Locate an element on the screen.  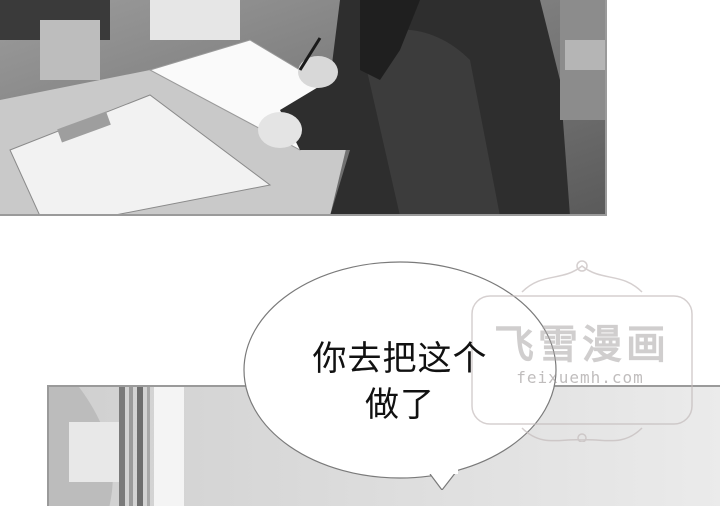
speech-line-1: 你去把这个 is located at coordinates (400, 359).